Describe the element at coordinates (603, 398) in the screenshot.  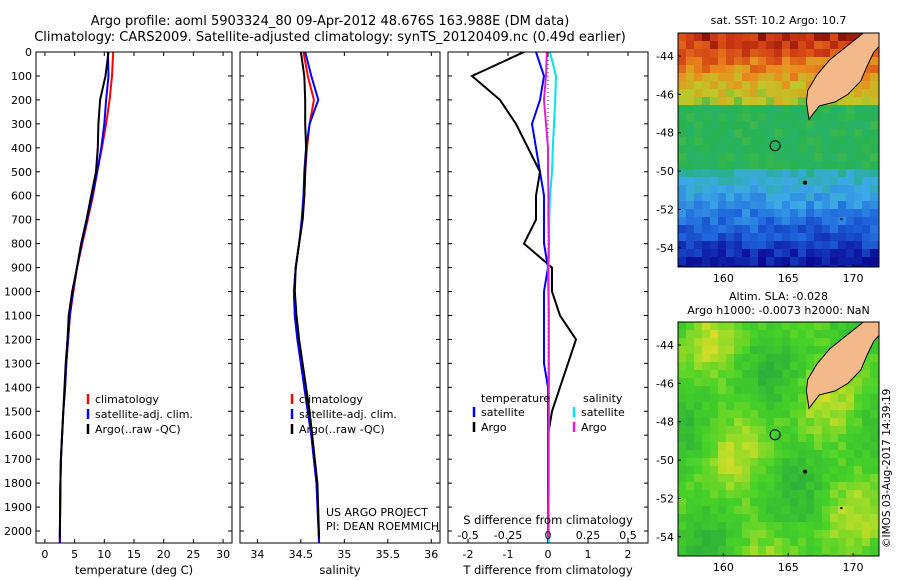
I see `legend-header: salinity` at that location.